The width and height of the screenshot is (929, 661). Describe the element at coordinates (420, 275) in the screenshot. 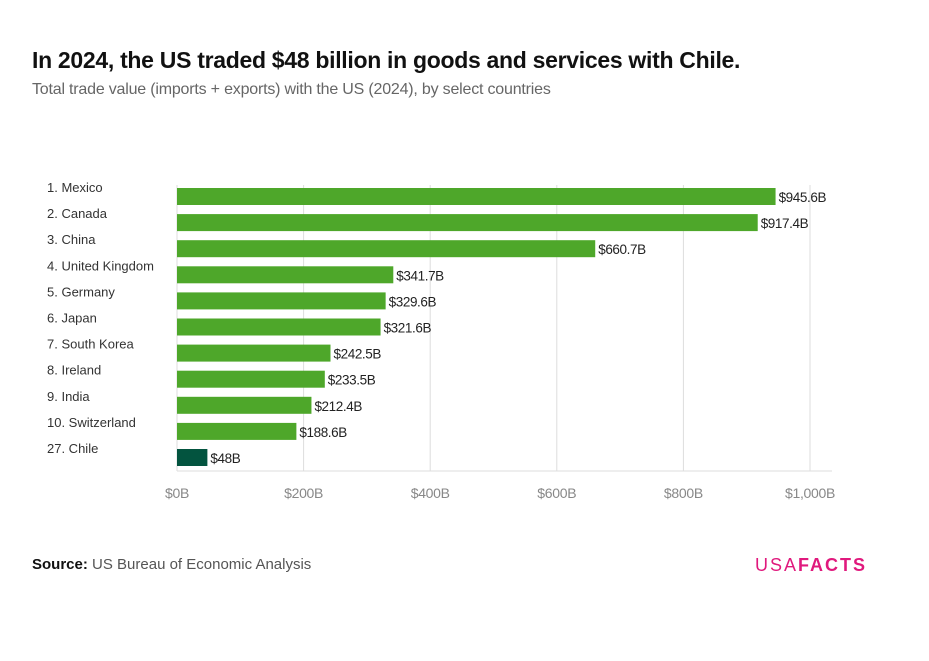

I see `data-label: $341.7B` at that location.